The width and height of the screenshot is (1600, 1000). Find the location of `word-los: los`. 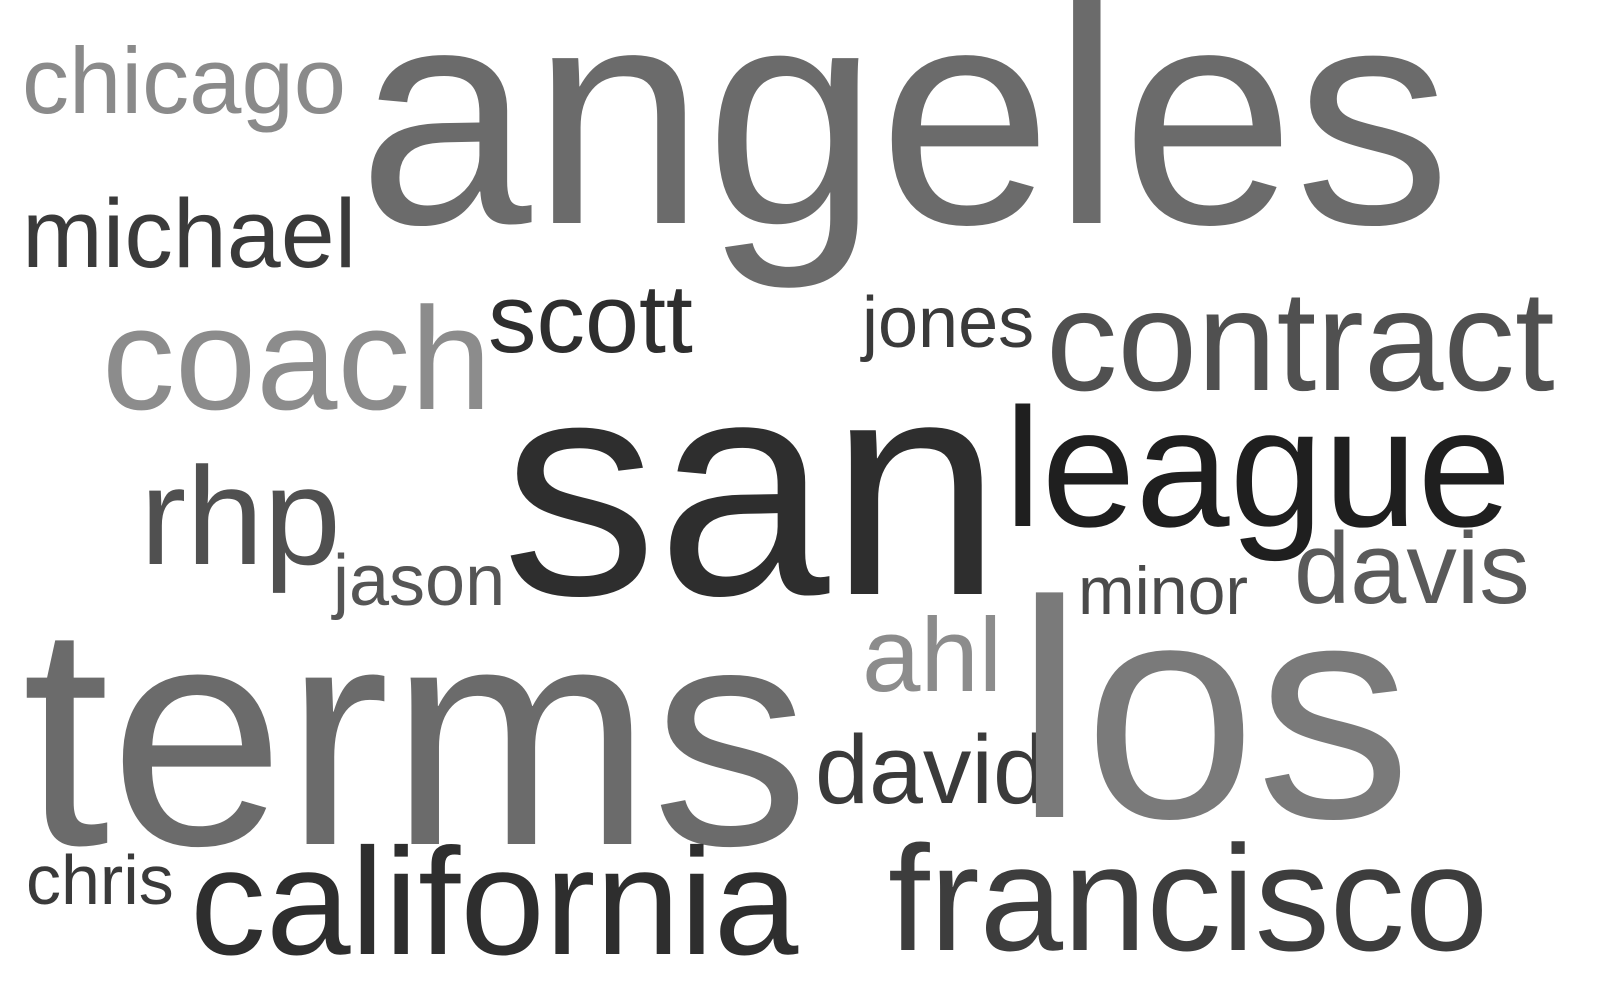

word-los: los is located at coordinates (1213, 709).